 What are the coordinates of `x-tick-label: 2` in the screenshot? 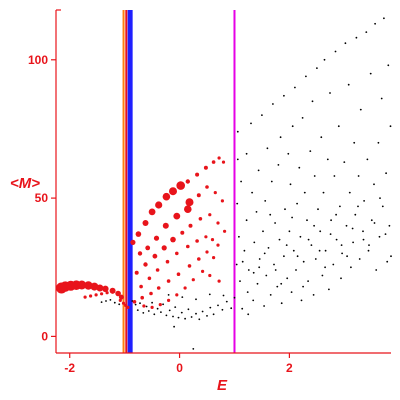 It's located at (289, 368).